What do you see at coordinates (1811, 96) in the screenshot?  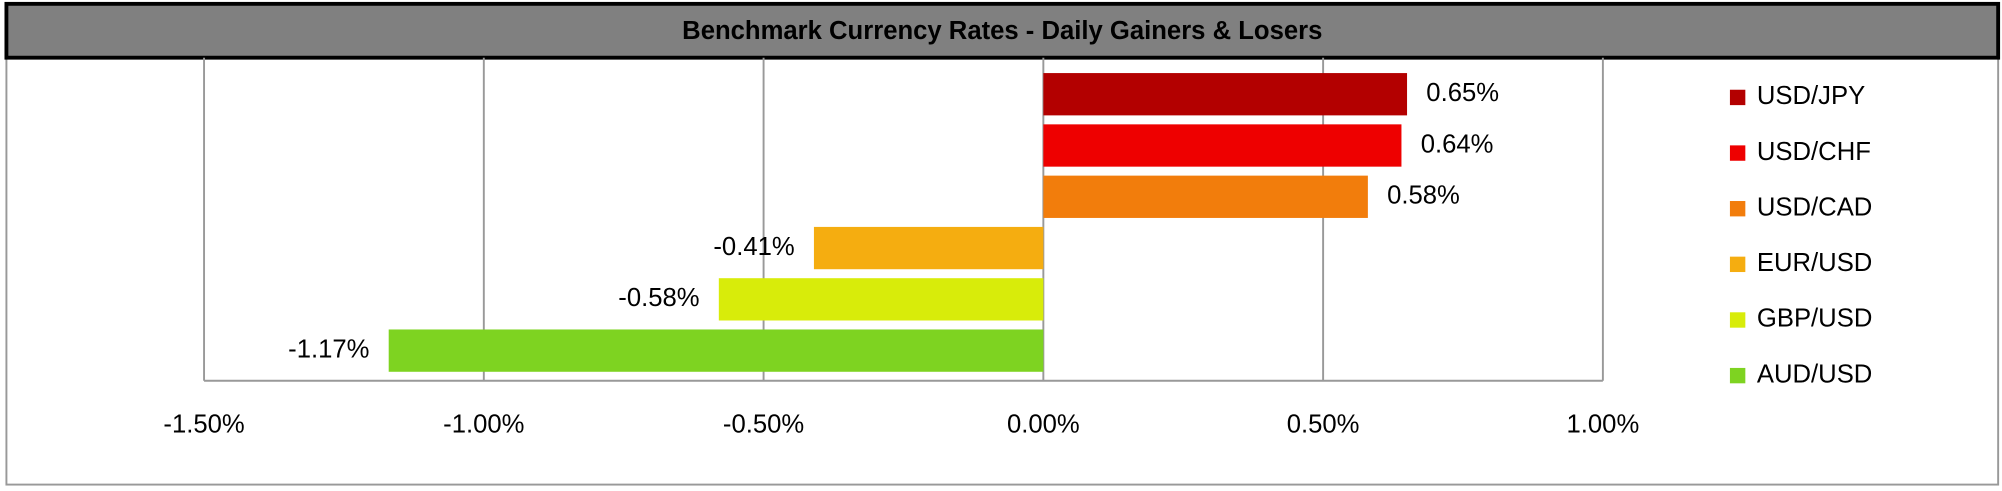 I see `legend-label: USD/JPY` at bounding box center [1811, 96].